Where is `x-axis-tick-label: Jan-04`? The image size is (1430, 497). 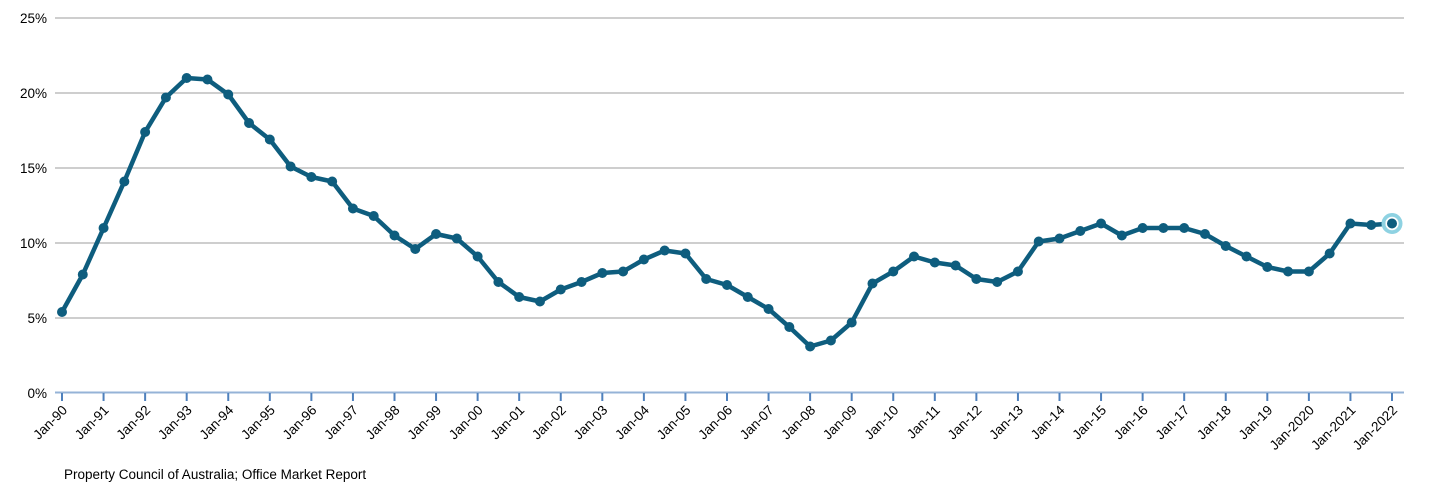
x-axis-tick-label: Jan-04 is located at coordinates (632, 422).